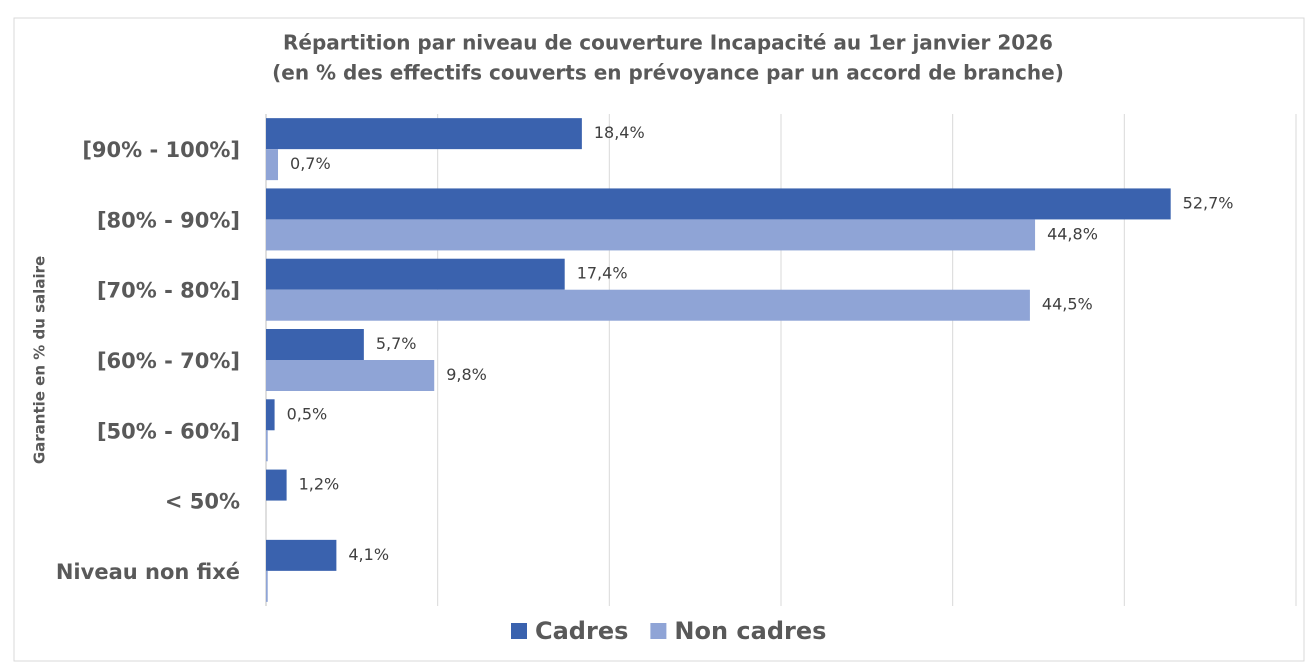 The image size is (1305, 666). What do you see at coordinates (319, 484) in the screenshot?
I see `data-label: 1,2%` at bounding box center [319, 484].